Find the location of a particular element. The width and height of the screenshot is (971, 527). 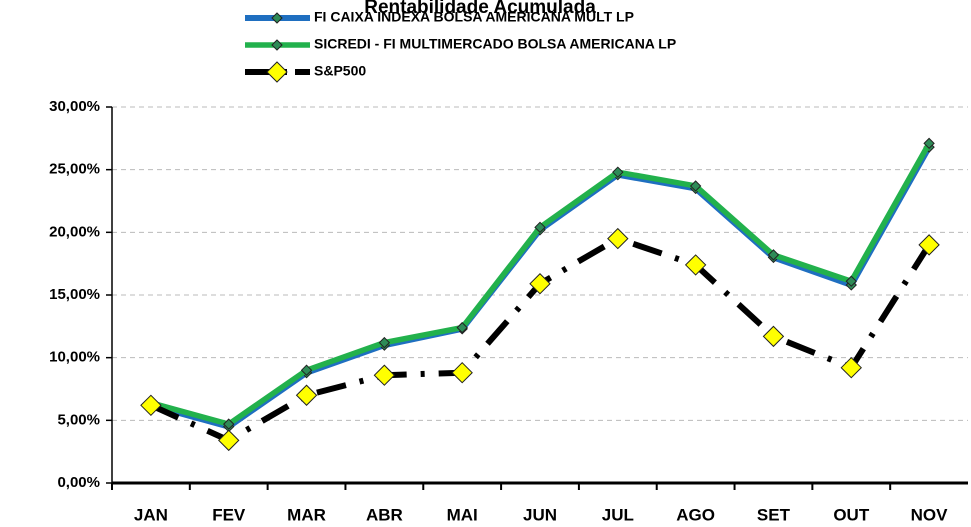

y-tick-label: 5,00% is located at coordinates (78, 419).